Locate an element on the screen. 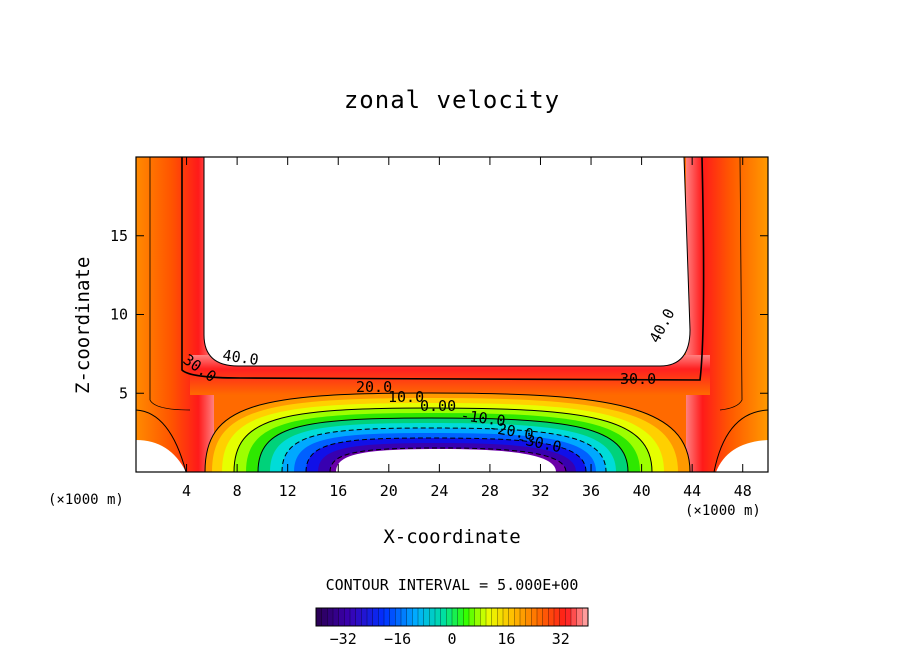  x-tick-label: 40 is located at coordinates (642, 491).